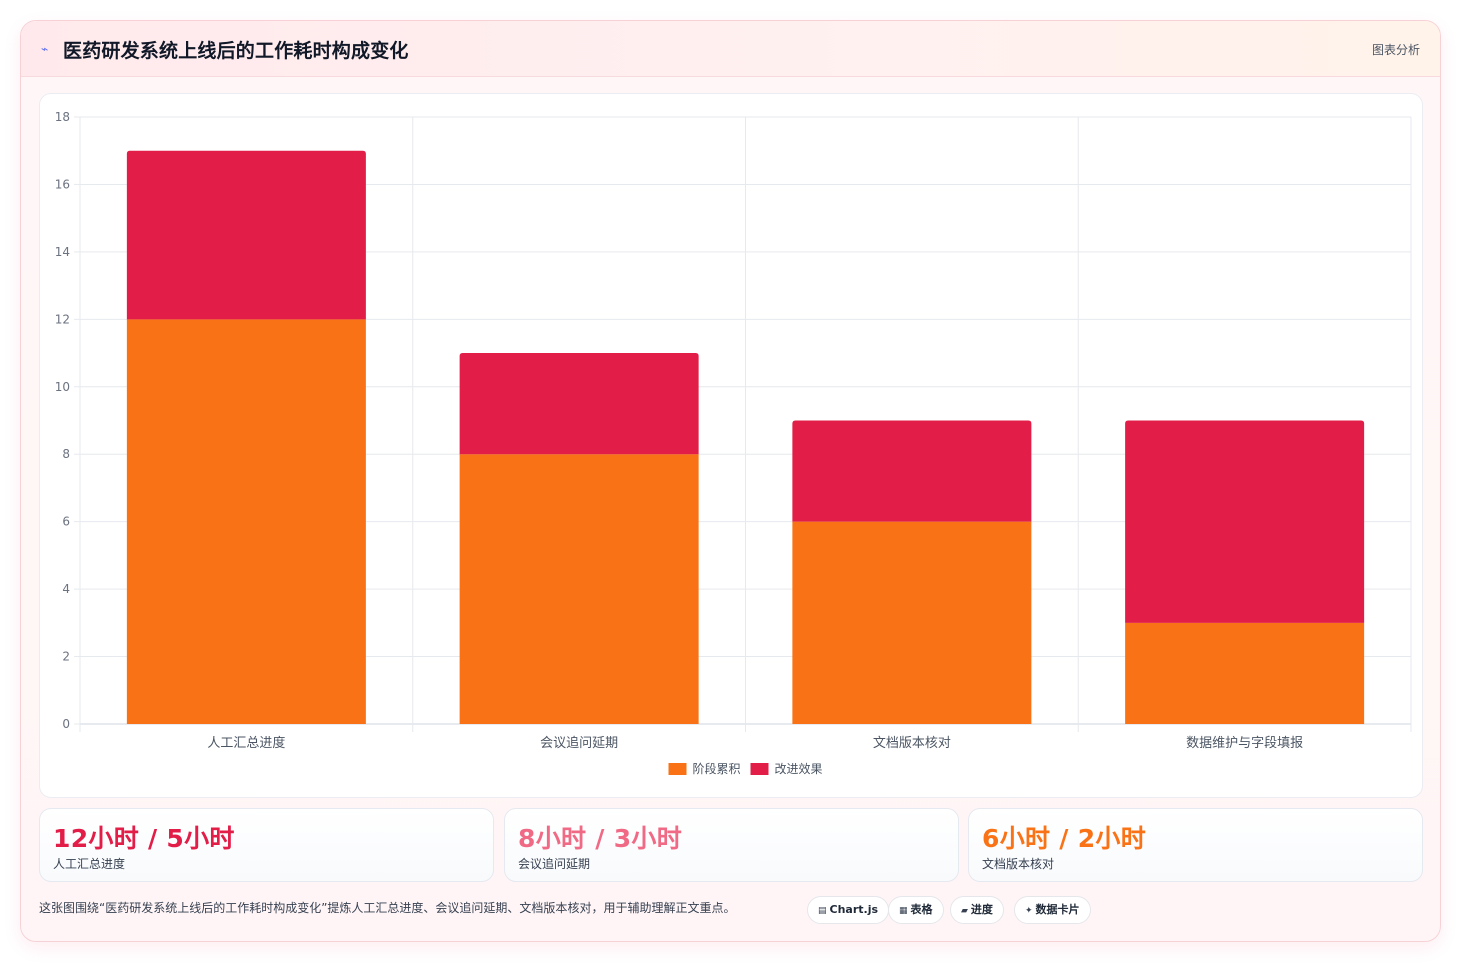  I want to click on stat-card-1: 12小时 / 5小时 人工汇总进度, so click(266, 845).